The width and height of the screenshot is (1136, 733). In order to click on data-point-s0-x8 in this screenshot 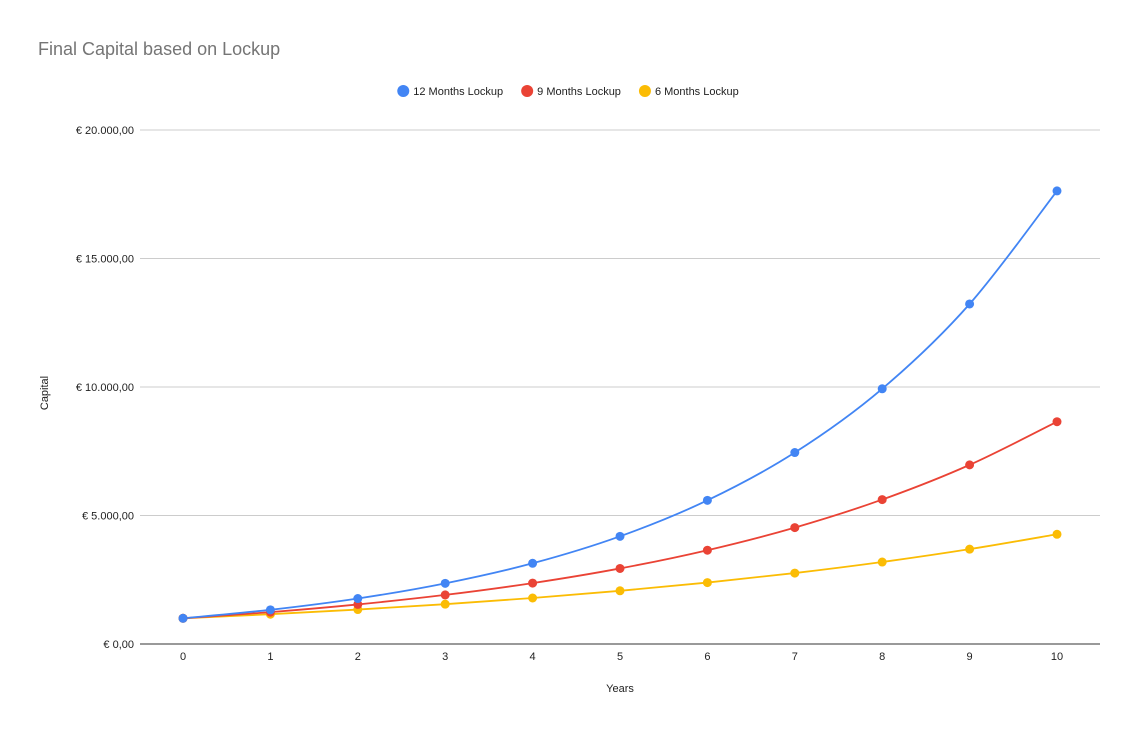, I will do `click(882, 389)`.